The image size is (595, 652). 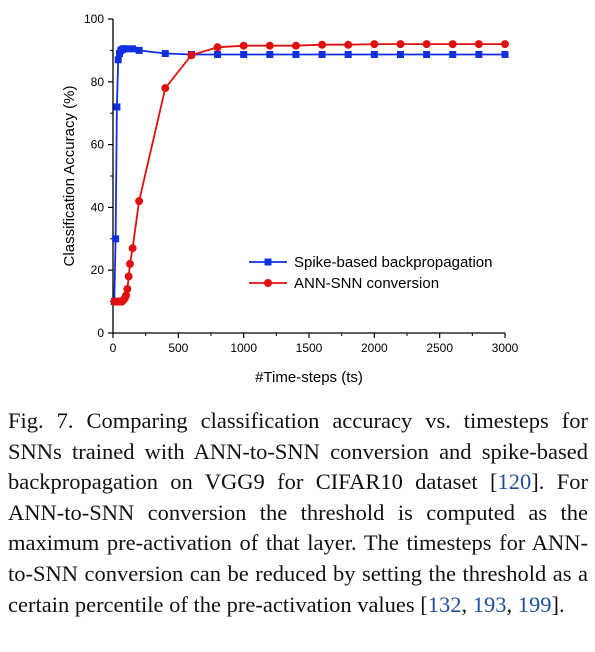 I want to click on y-tick-label: 60, so click(x=98, y=145).